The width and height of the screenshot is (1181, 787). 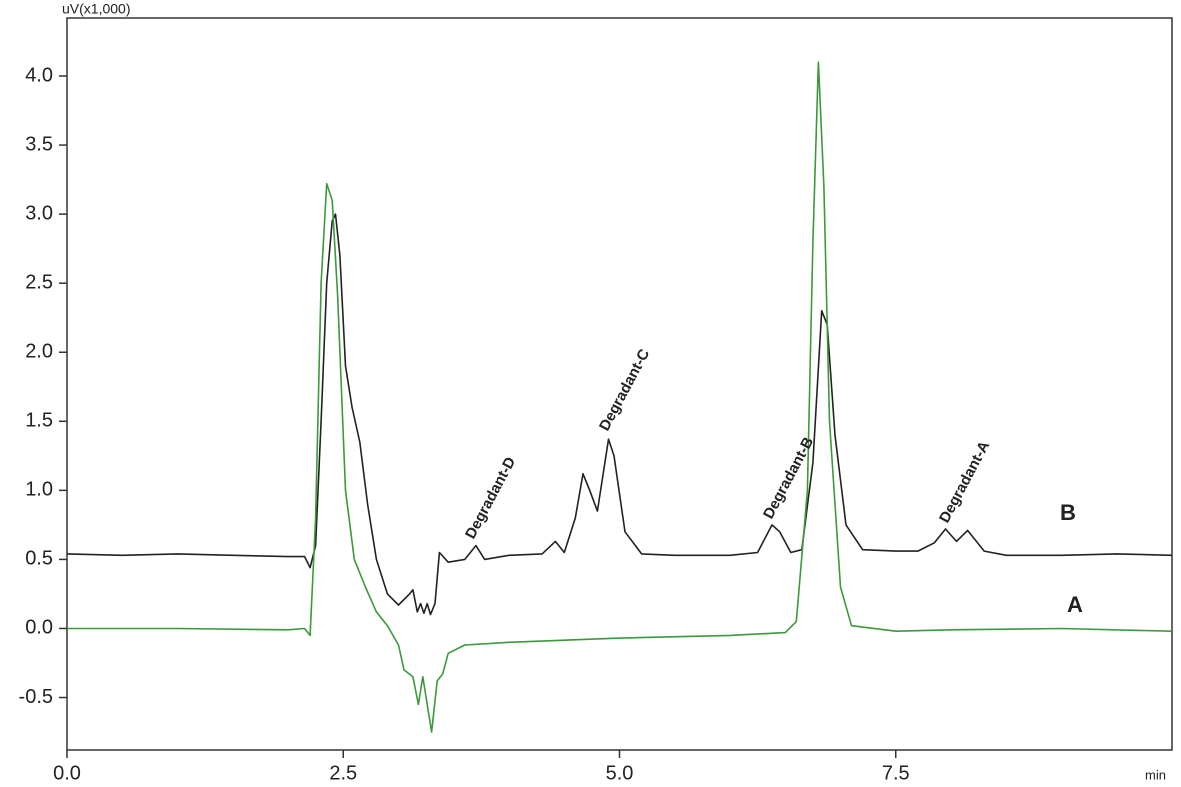 What do you see at coordinates (39, 282) in the screenshot?
I see `y-tick-label: 2.5` at bounding box center [39, 282].